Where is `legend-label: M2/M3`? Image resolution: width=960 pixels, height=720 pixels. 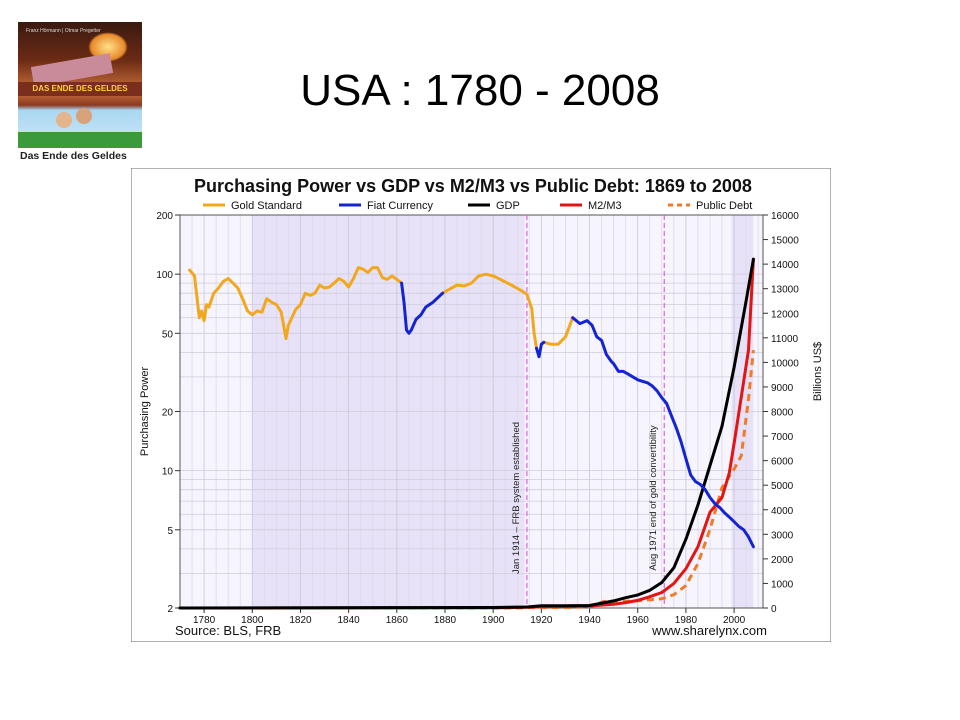 legend-label: M2/M3 is located at coordinates (605, 206).